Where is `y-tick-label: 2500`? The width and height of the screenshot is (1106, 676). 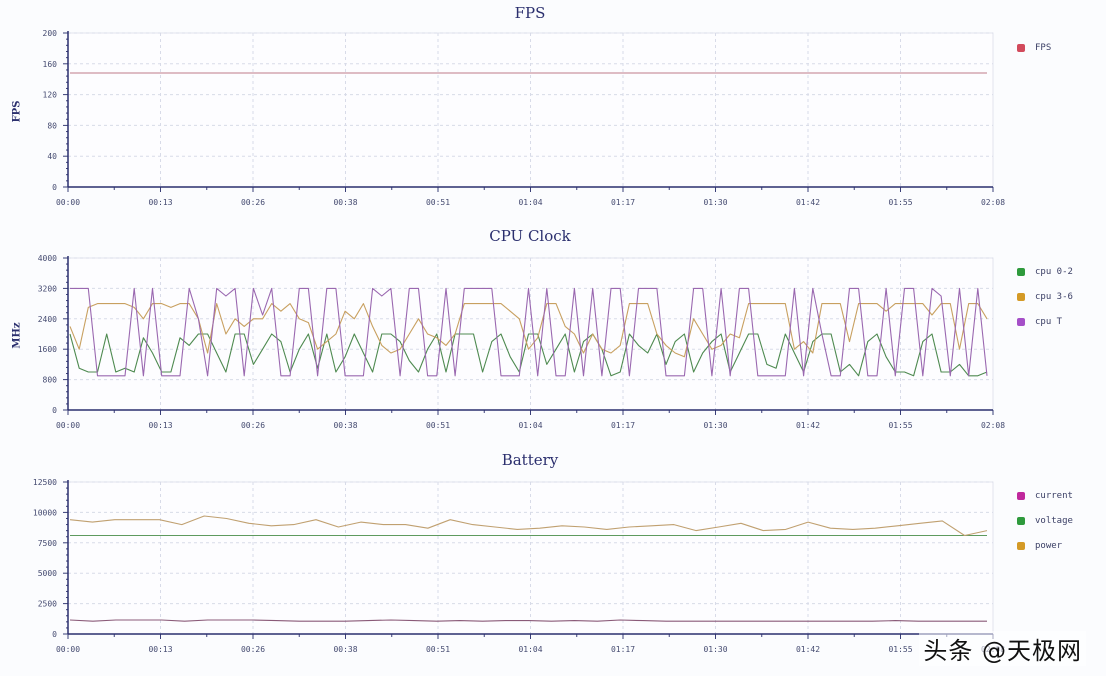 y-tick-label: 2500 is located at coordinates (47, 604).